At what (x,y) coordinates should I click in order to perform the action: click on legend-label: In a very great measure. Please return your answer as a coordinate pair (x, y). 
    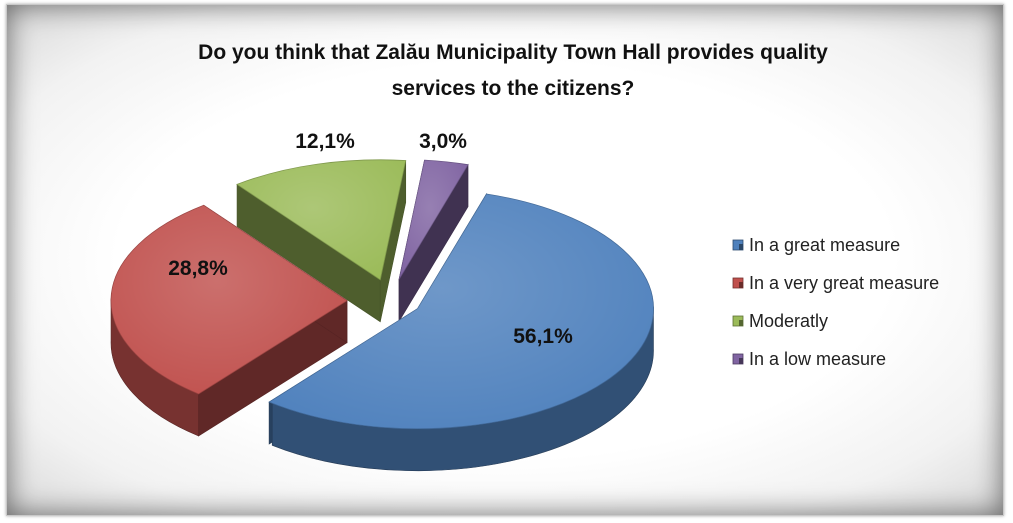
    Looking at the image, I should click on (844, 283).